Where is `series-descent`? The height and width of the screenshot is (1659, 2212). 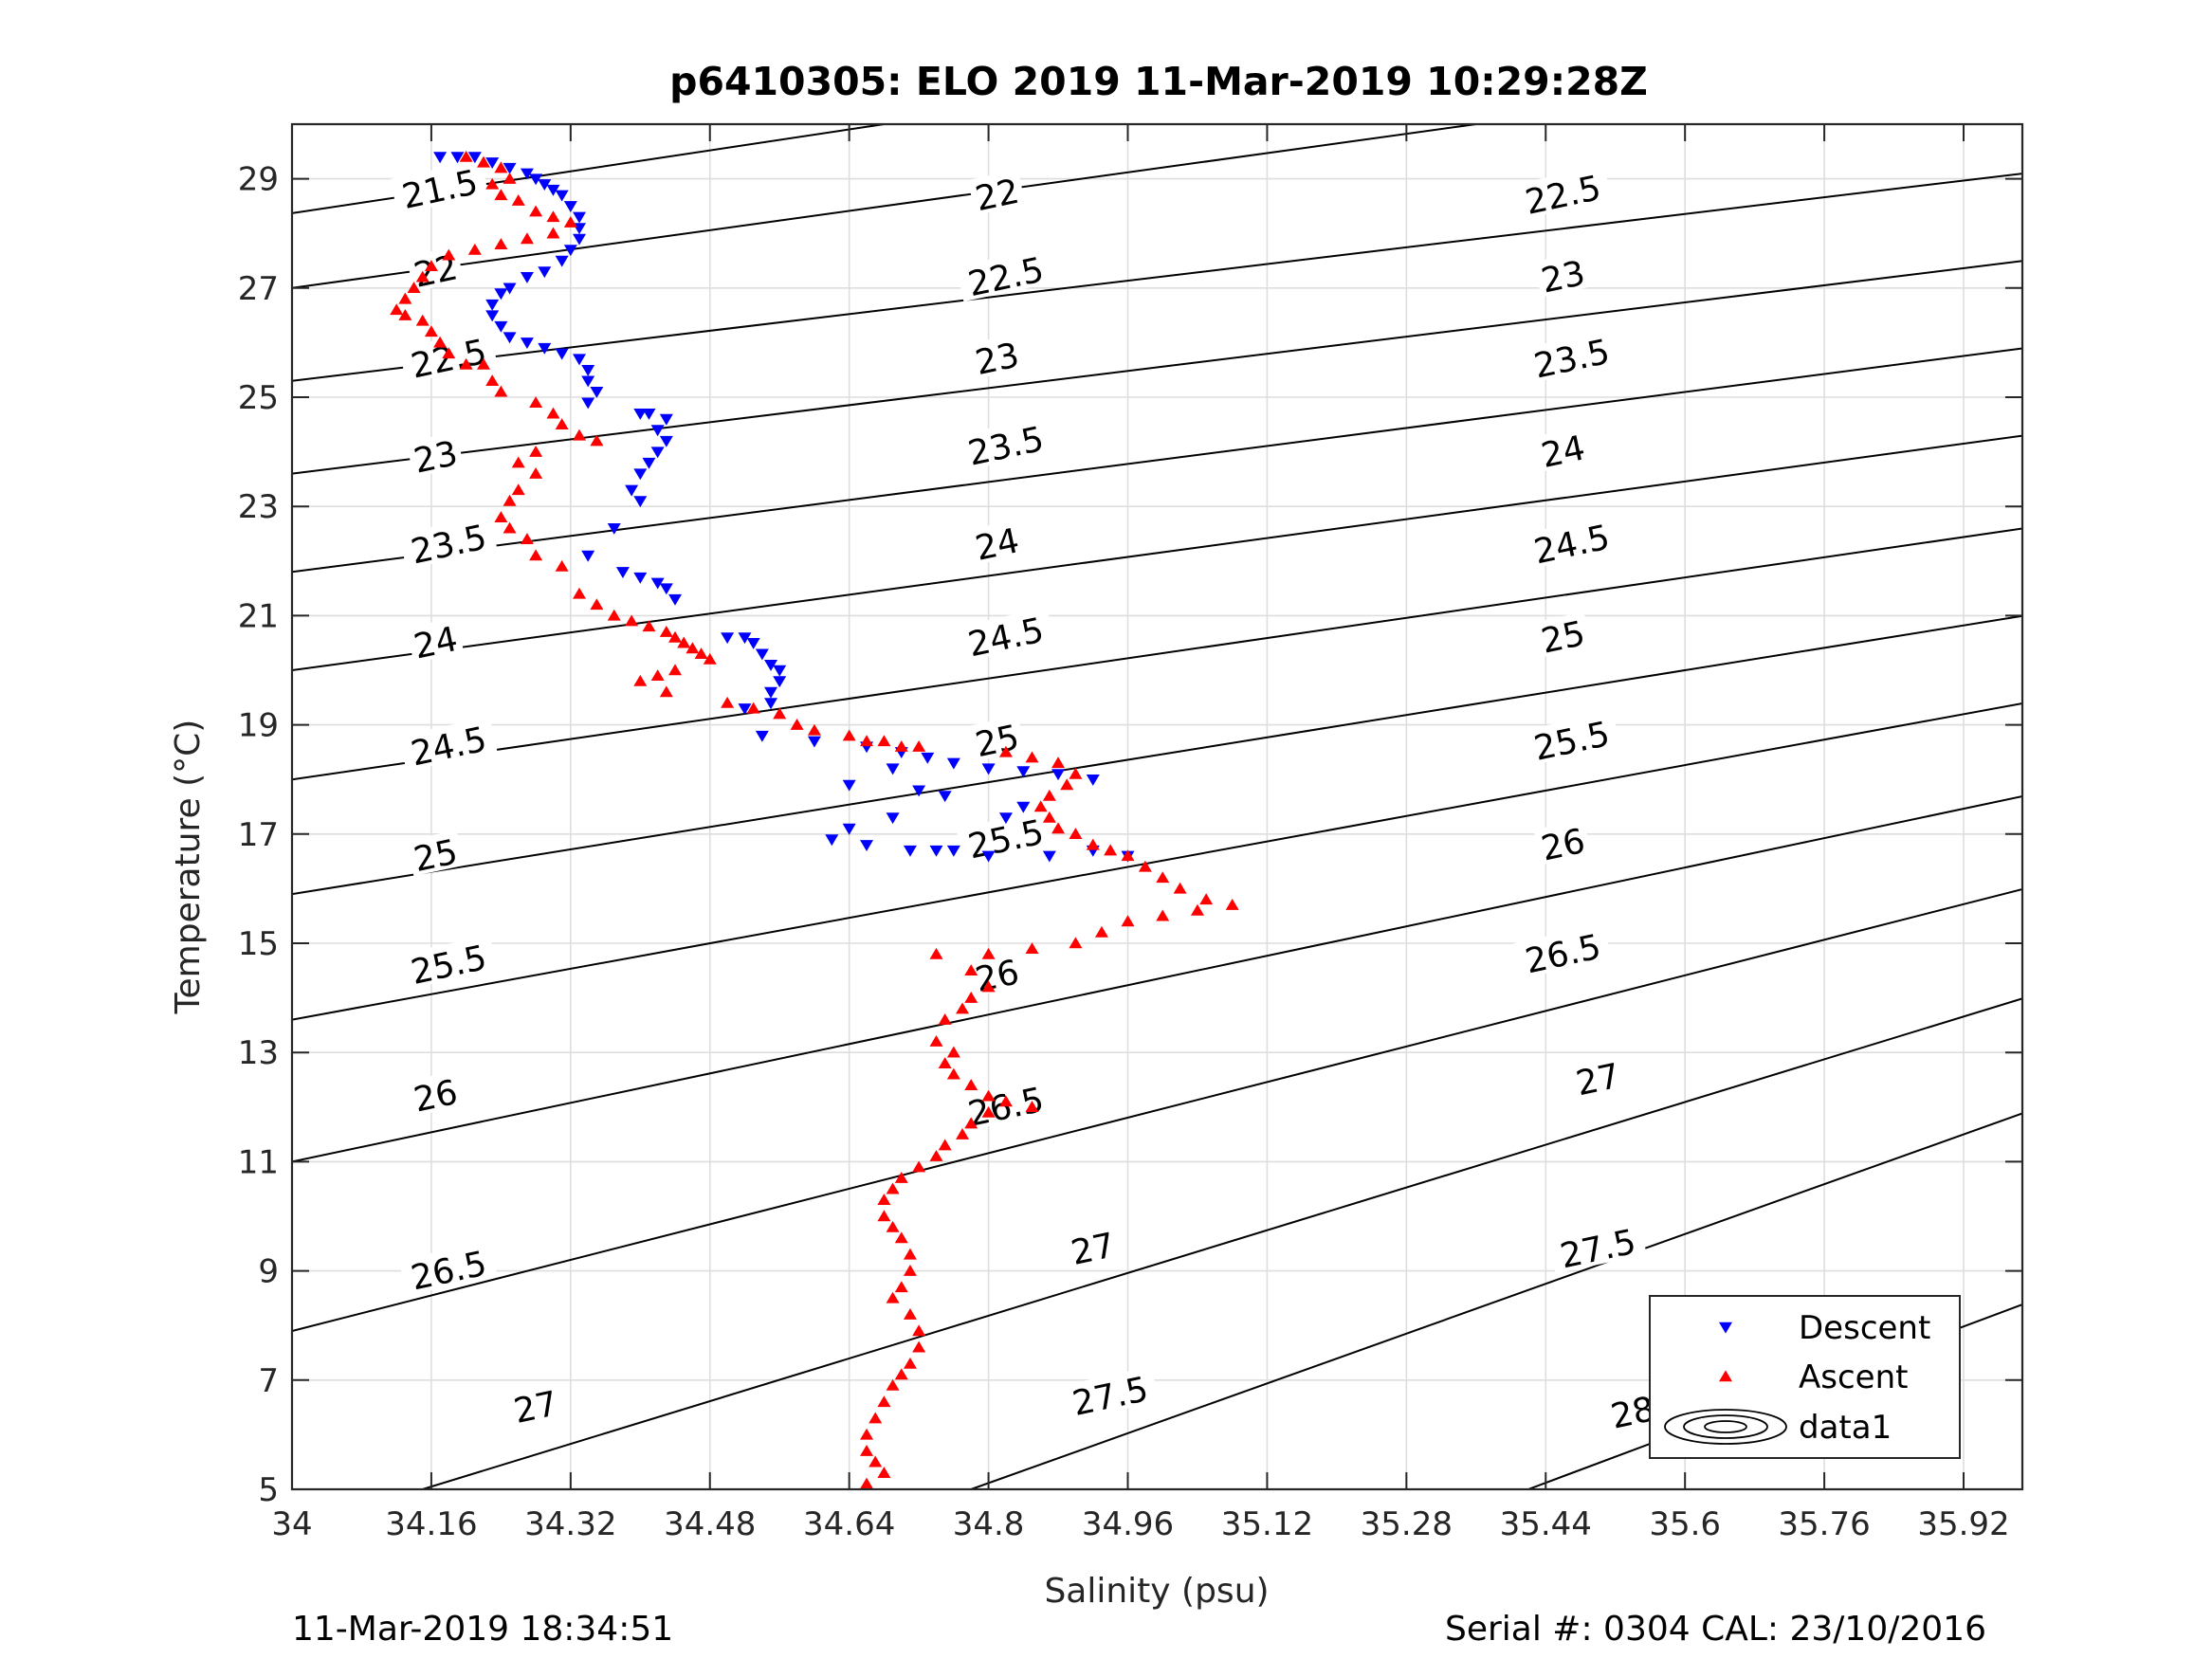
series-descent is located at coordinates (784, 507).